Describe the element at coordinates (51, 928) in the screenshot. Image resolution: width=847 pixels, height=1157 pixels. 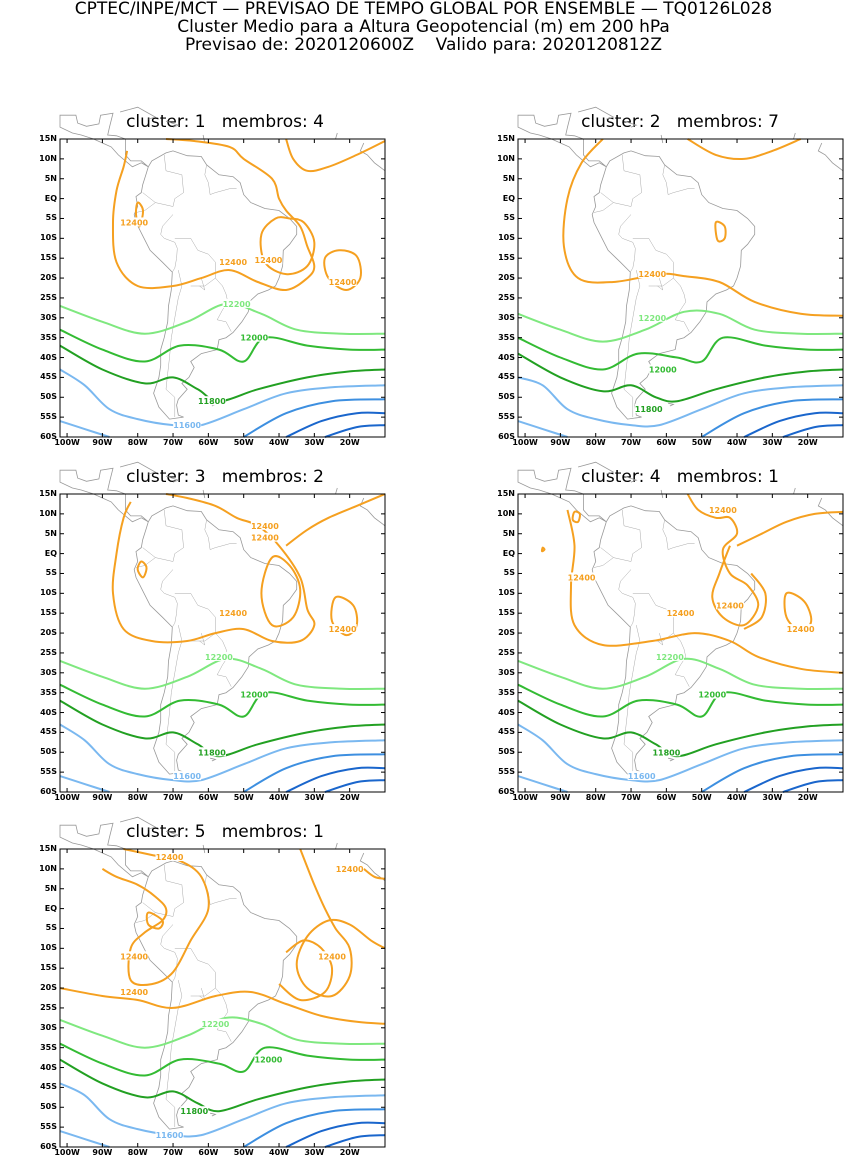
I see `lat-label: 5S` at that location.